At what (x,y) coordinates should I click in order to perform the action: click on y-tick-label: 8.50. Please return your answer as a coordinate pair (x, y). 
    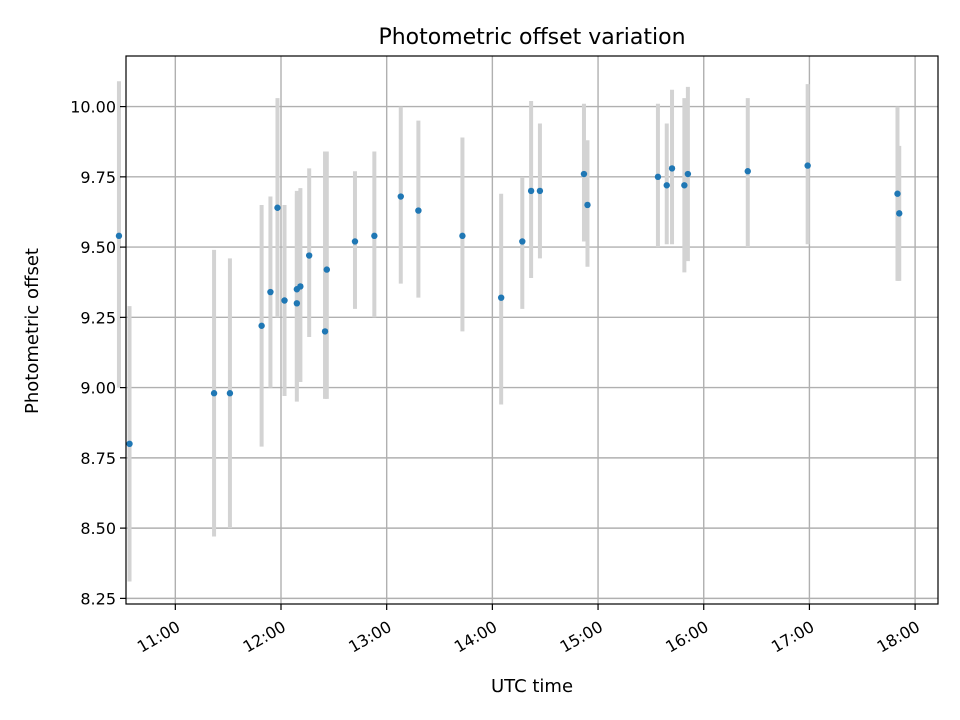
    Looking at the image, I should click on (98, 528).